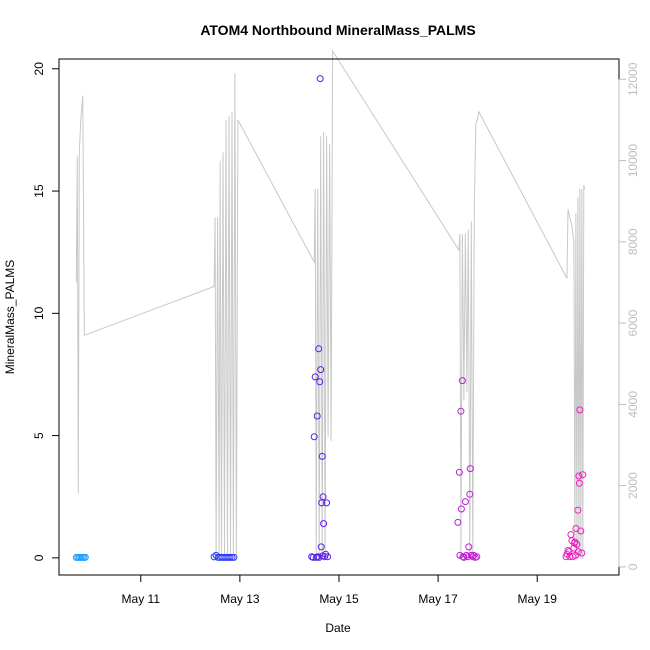 Image resolution: width=650 pixels, height=650 pixels. What do you see at coordinates (339, 599) in the screenshot?
I see `x-tick-label: May 15` at bounding box center [339, 599].